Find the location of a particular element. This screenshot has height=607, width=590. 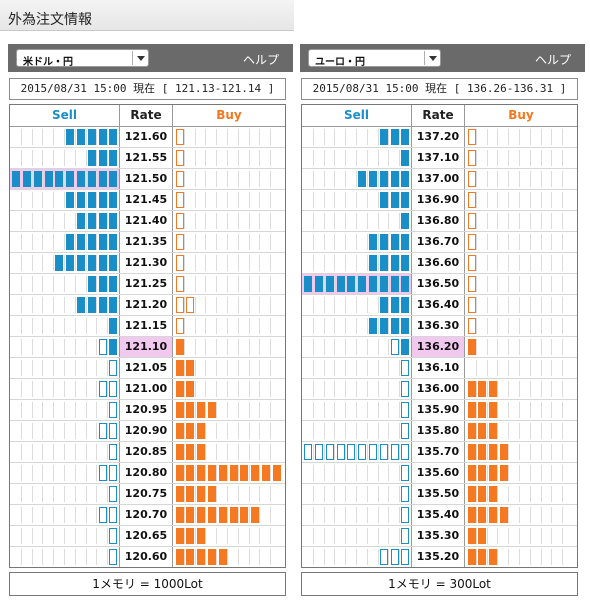

currency-select: 米ドル・円 is located at coordinates (82, 58).